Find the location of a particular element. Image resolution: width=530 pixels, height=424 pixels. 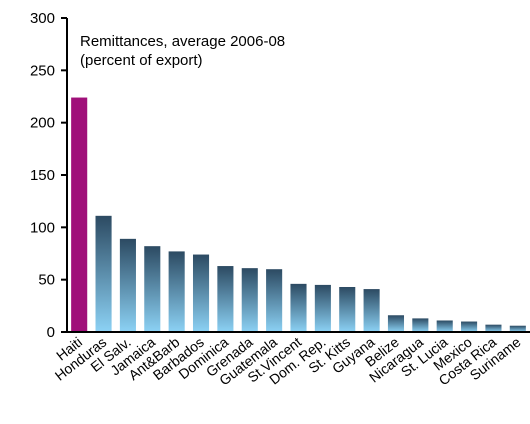

y-tick-label: 50 is located at coordinates (46, 280).